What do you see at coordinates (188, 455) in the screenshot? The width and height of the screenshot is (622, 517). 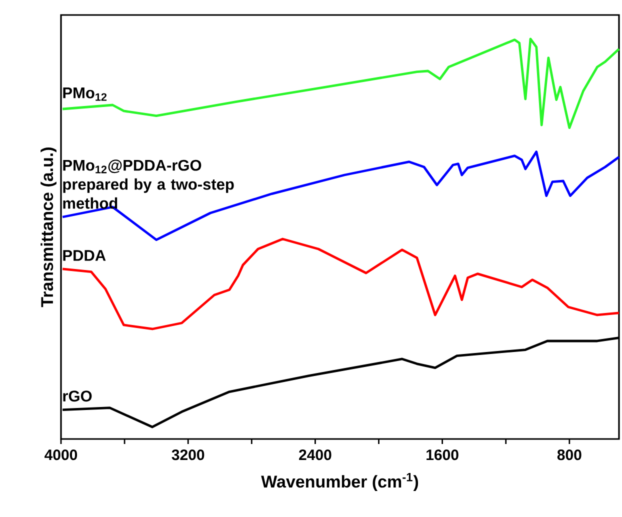 I see `x-tick-label: 3200` at bounding box center [188, 455].